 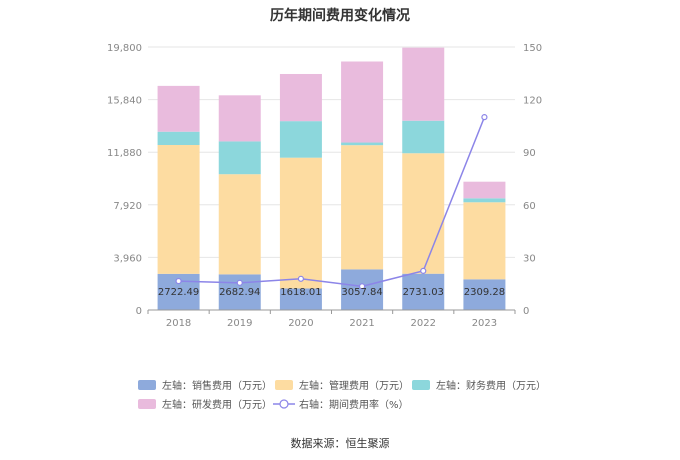 I want to click on right-axis: 0 30 60 90 120 150, so click(x=532, y=180).